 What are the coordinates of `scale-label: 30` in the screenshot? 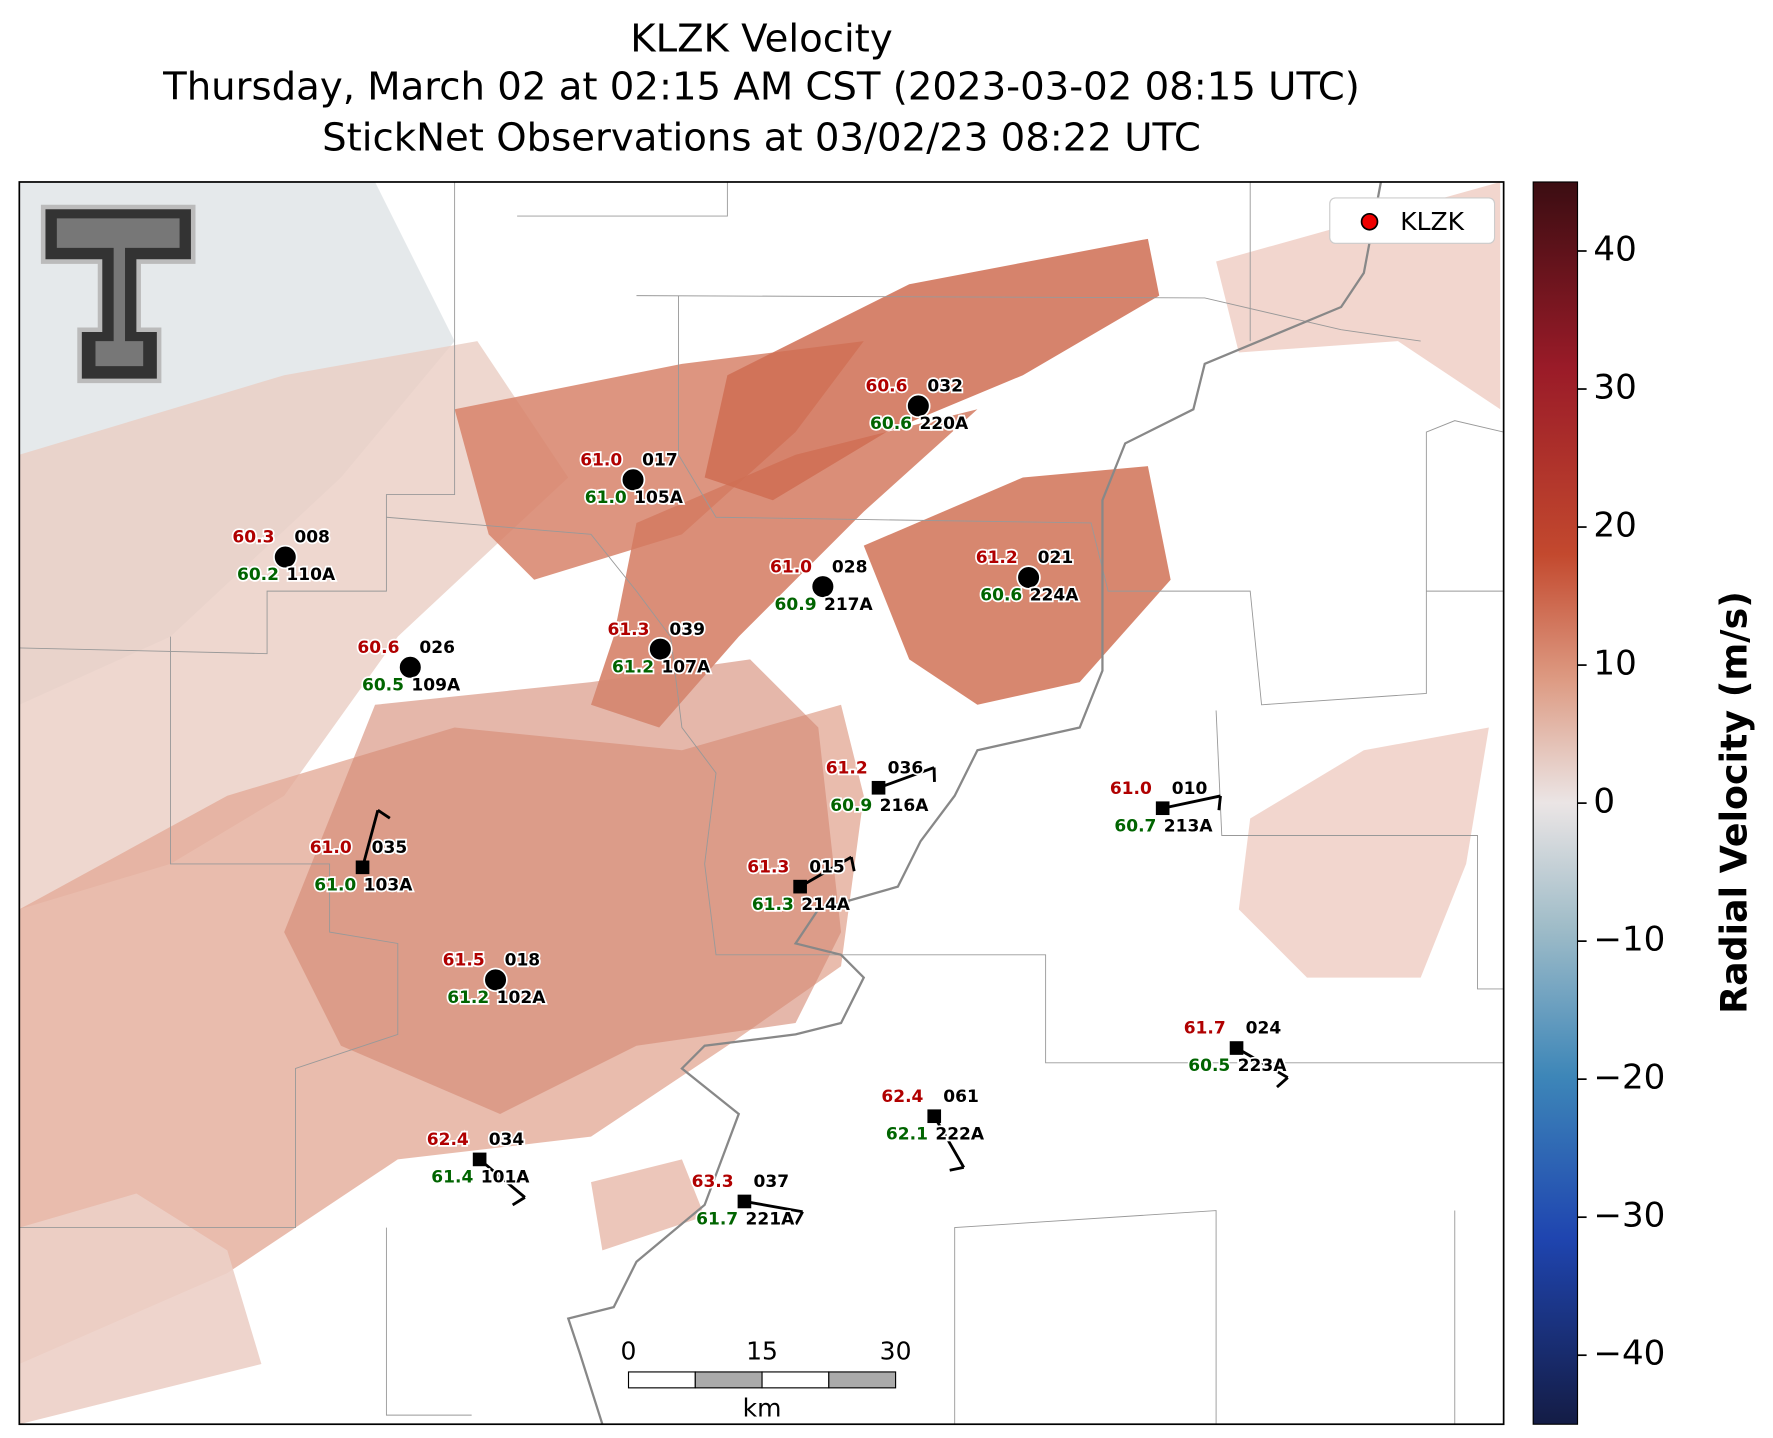 It's located at (896, 1351).